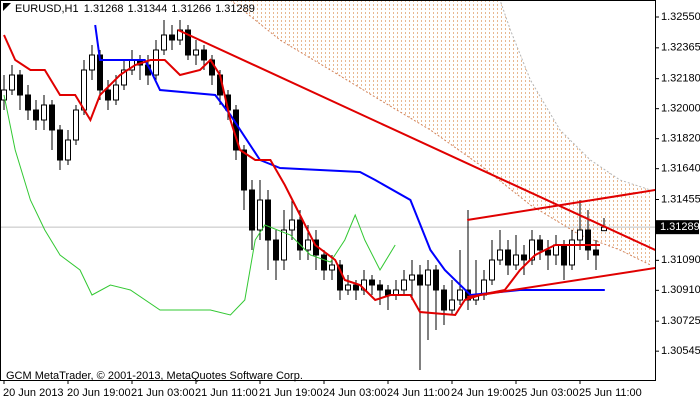  I want to click on x-tick-label: 20 Jun 2013, so click(33, 393).